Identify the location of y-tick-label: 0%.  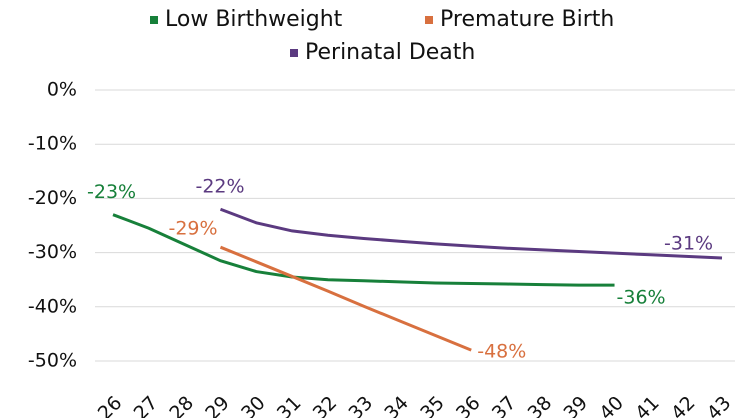
(62, 90).